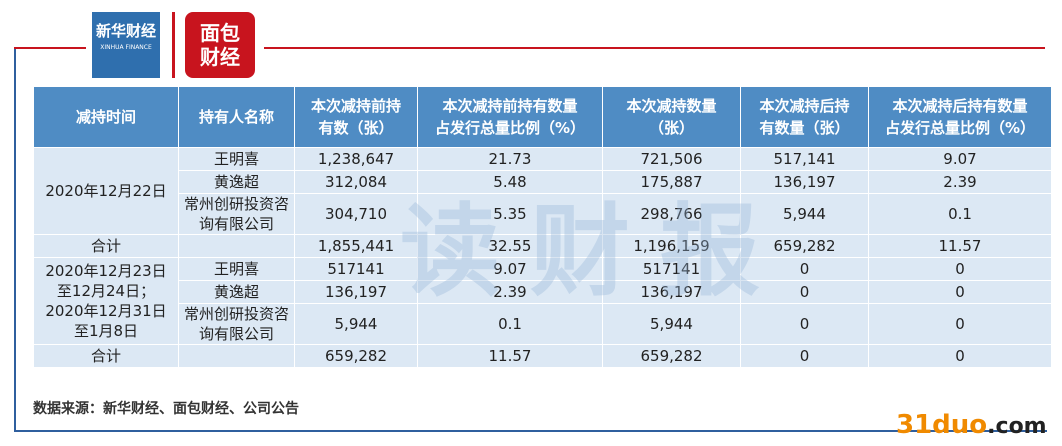  What do you see at coordinates (960, 214) in the screenshot?
I see `value-cell: 0.1` at bounding box center [960, 214].